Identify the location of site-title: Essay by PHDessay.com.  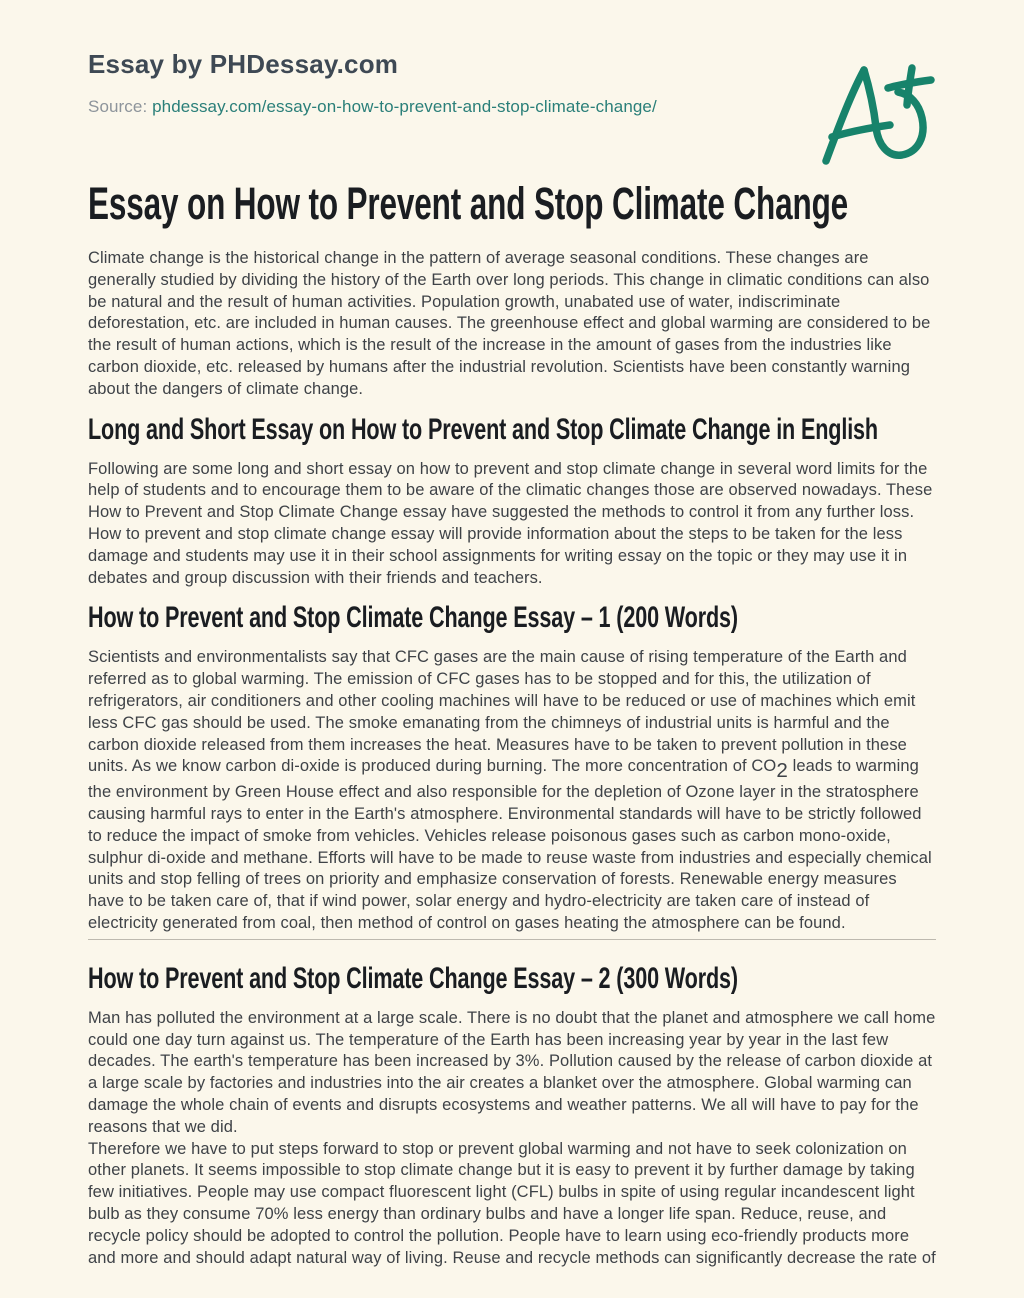
(243, 64).